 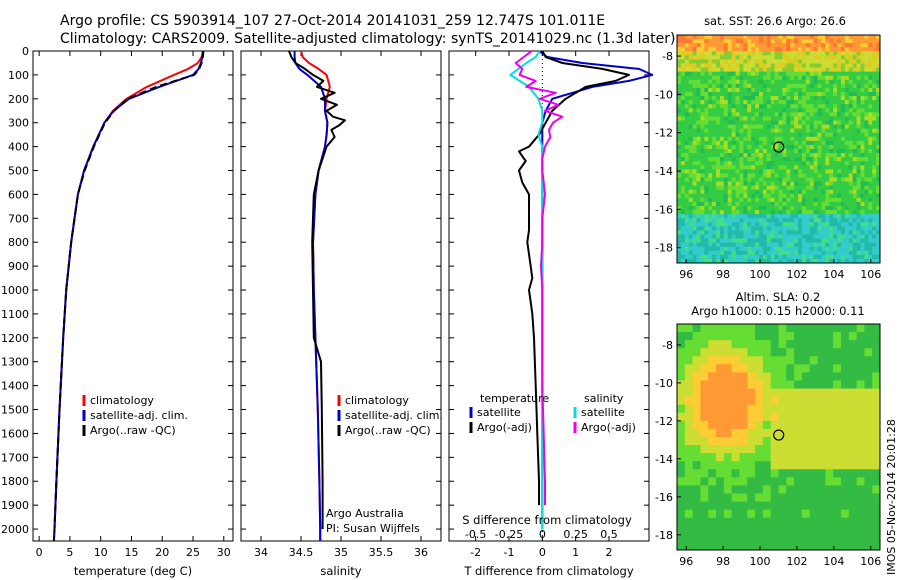 I want to click on x-tick-label: 35.5, so click(x=381, y=552).